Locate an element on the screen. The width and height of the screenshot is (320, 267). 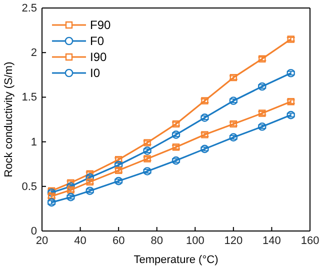
y-axis-title: Rock conductivity (S/m) is located at coordinates (9, 120).